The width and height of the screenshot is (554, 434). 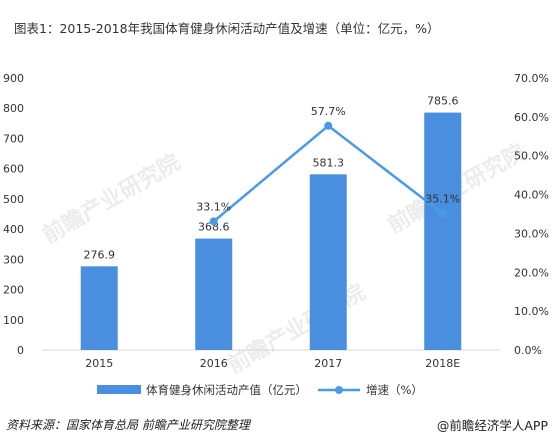 I want to click on left-tick-label: 100, so click(x=13, y=320).